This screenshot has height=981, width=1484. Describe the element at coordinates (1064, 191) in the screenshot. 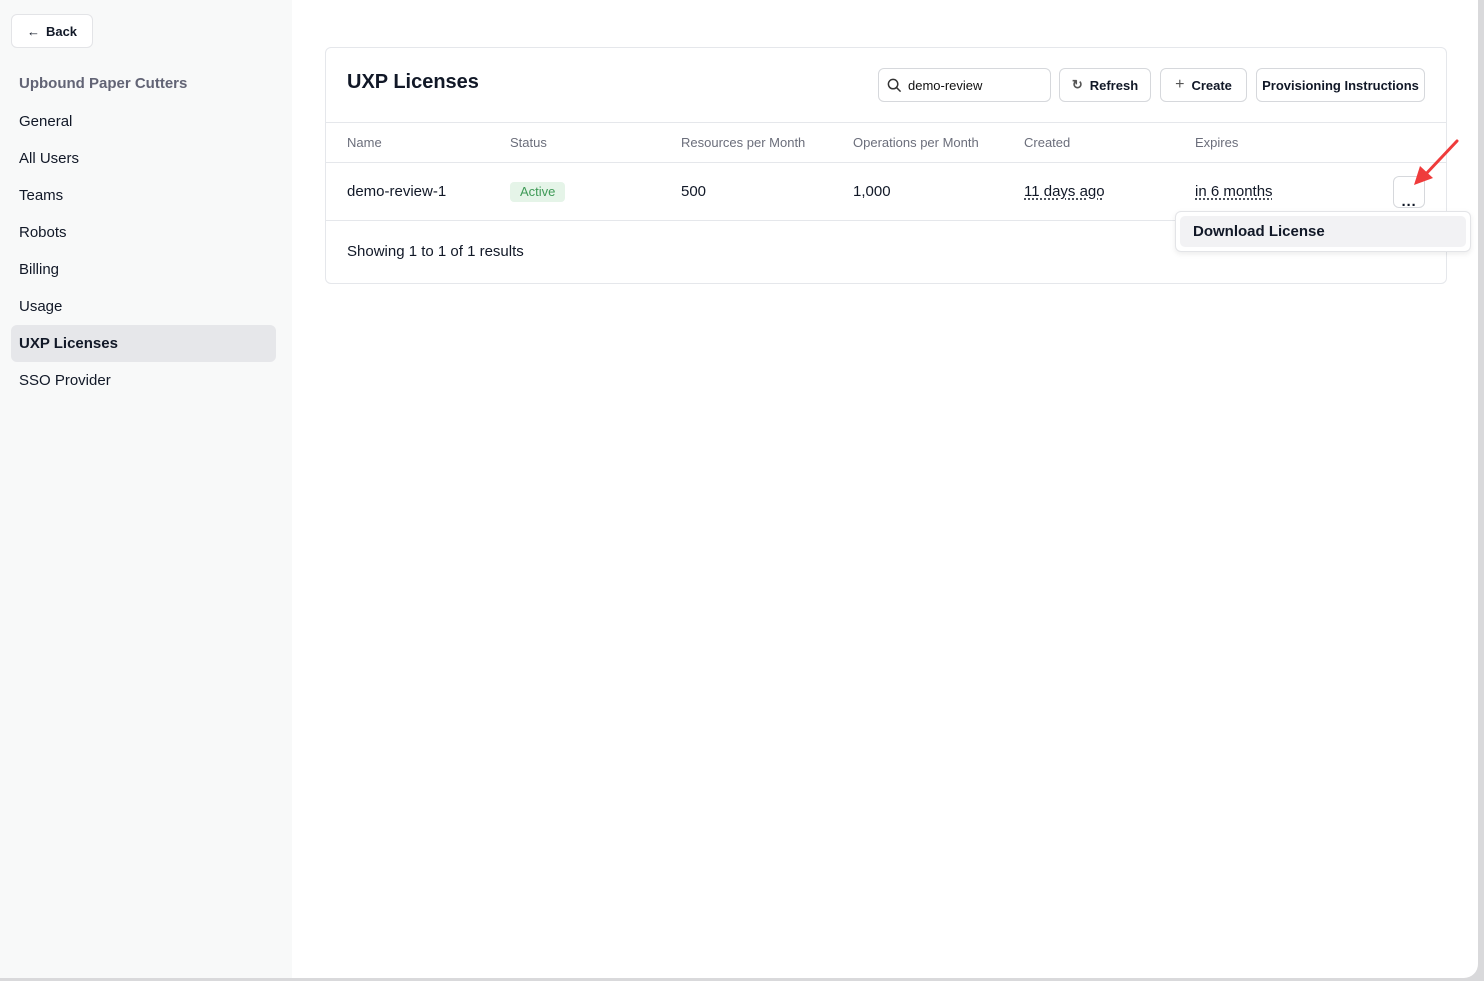

I see `created-value: 11 days ago` at that location.